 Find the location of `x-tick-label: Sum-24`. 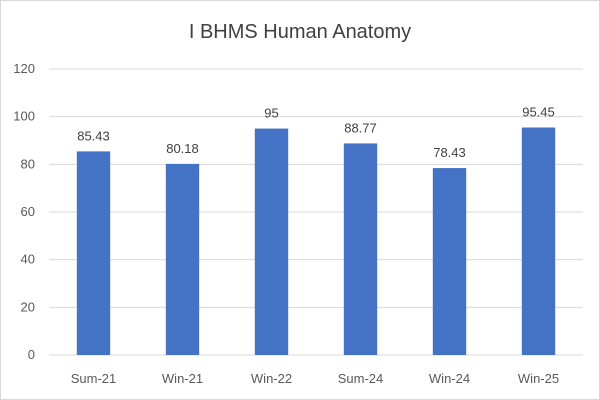

x-tick-label: Sum-24 is located at coordinates (361, 378).